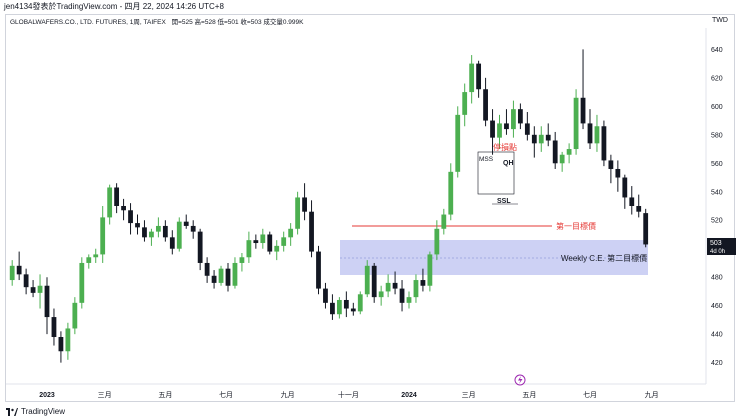 Image resolution: width=740 pixels, height=419 pixels. Describe the element at coordinates (604, 258) in the screenshot. I see `second-target-label: Weekly C.E. 第二目標價` at that location.